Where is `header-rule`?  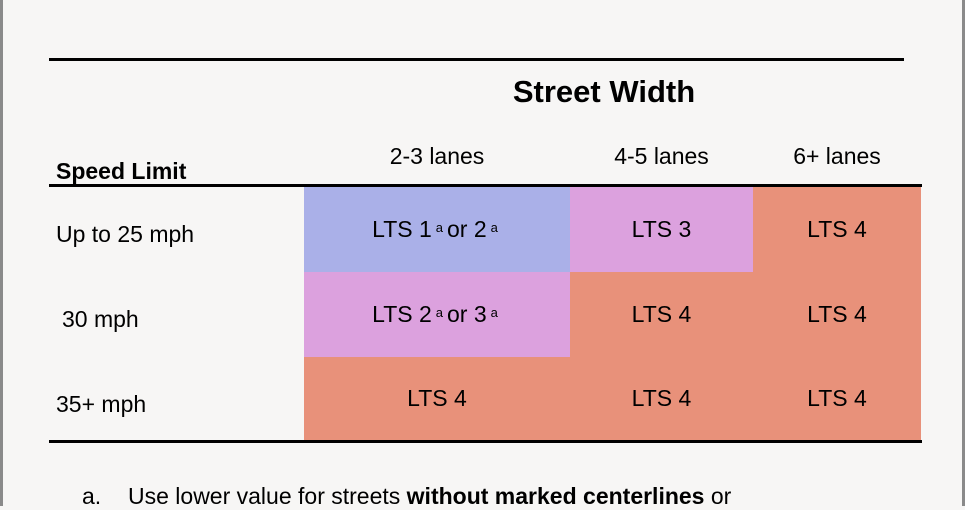
header-rule is located at coordinates (485, 185).